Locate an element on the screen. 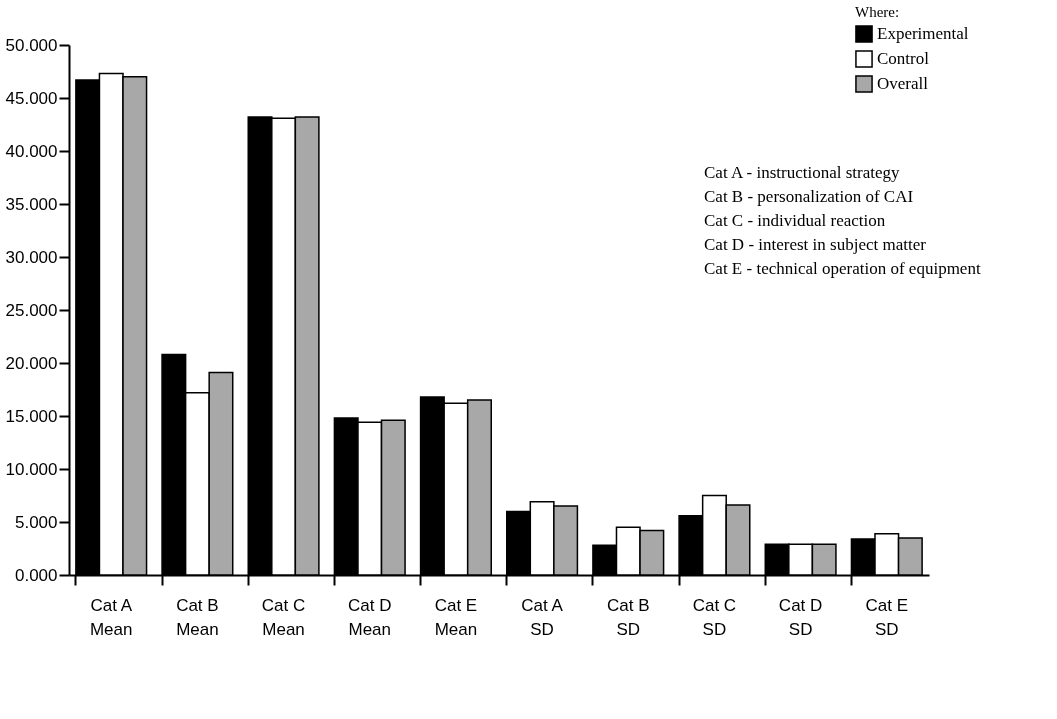  x-tick-label: Cat A Mean is located at coordinates (111, 617).